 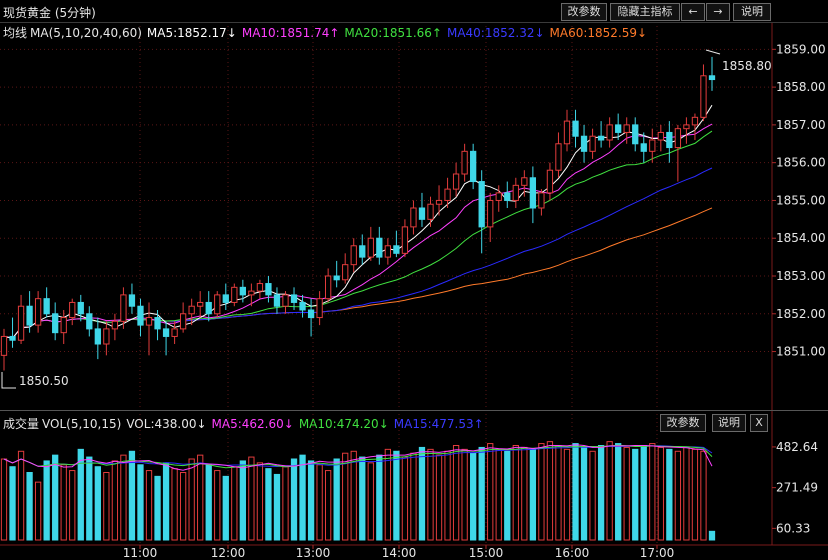 What do you see at coordinates (414, 410) in the screenshot?
I see `panel-separator` at bounding box center [414, 410].